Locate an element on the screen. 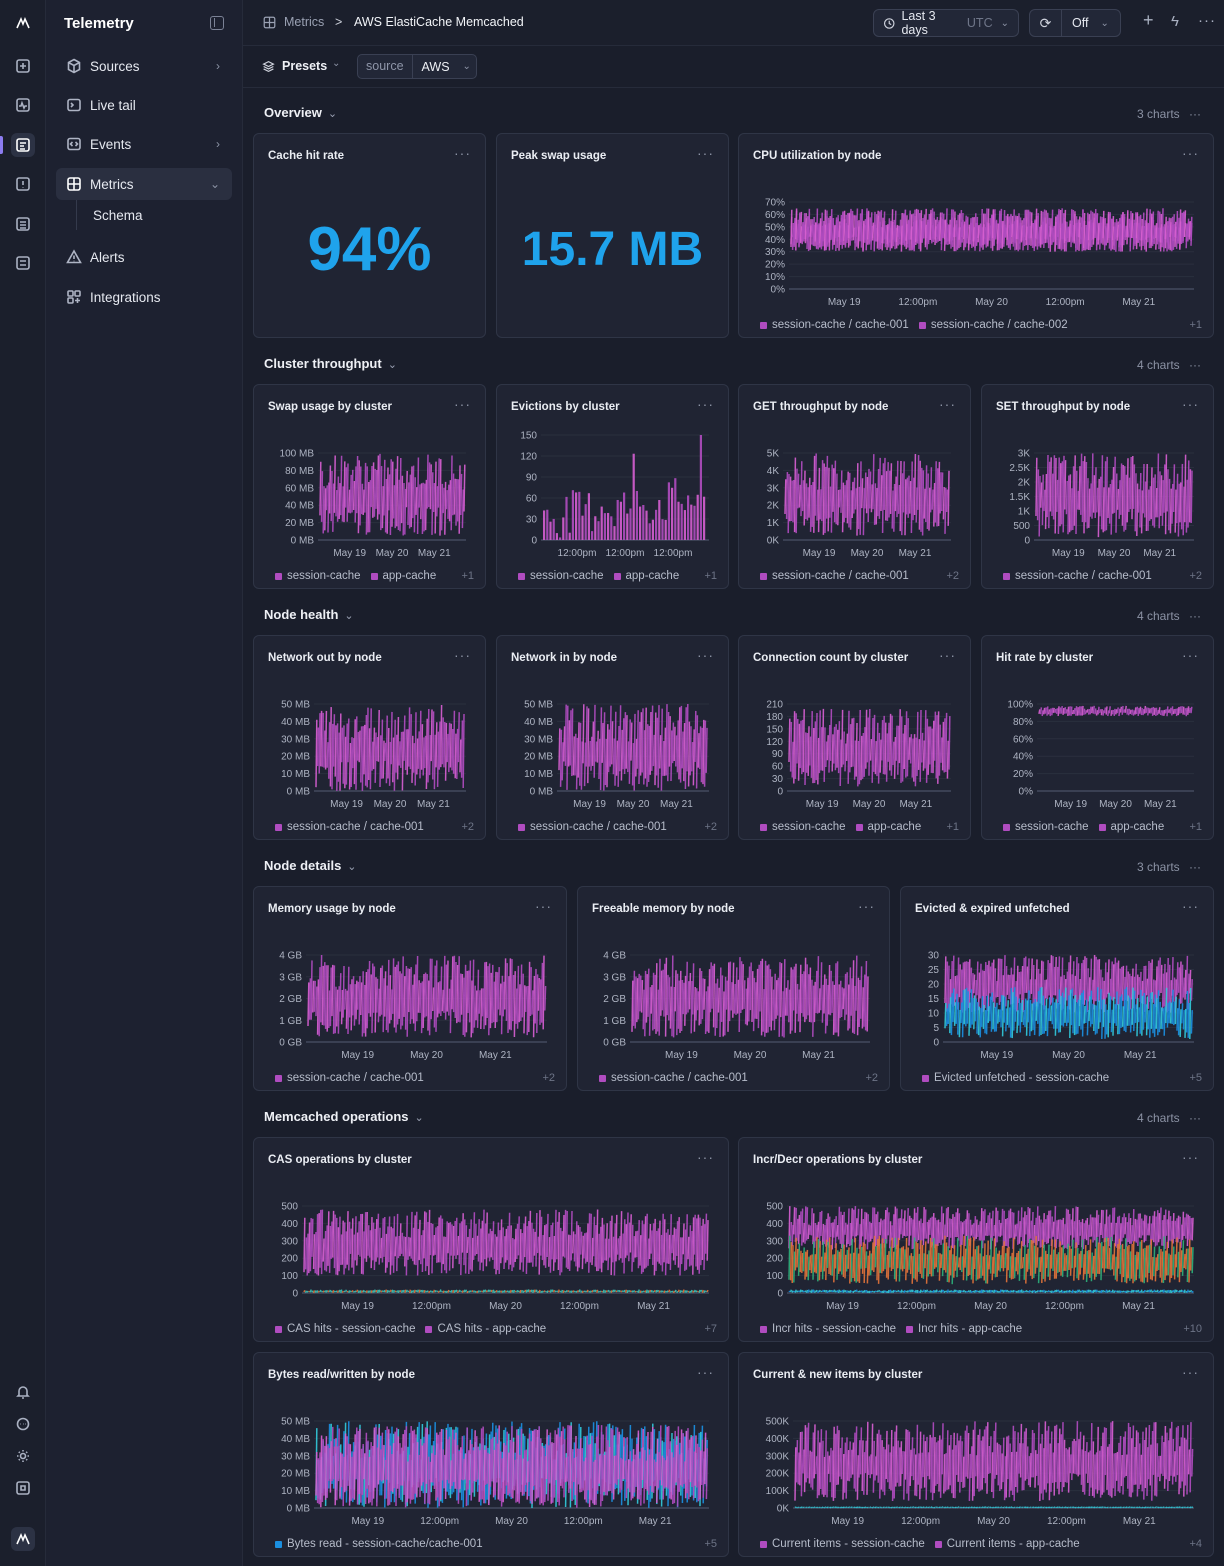  source-filter-chip: source AWS ⌄ is located at coordinates (417, 66).